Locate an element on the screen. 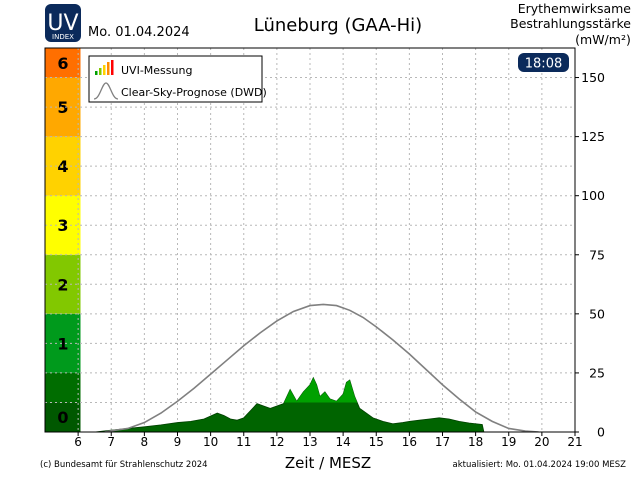 This screenshot has height=480, width=640. uvi-level-label: 5 is located at coordinates (62, 107).